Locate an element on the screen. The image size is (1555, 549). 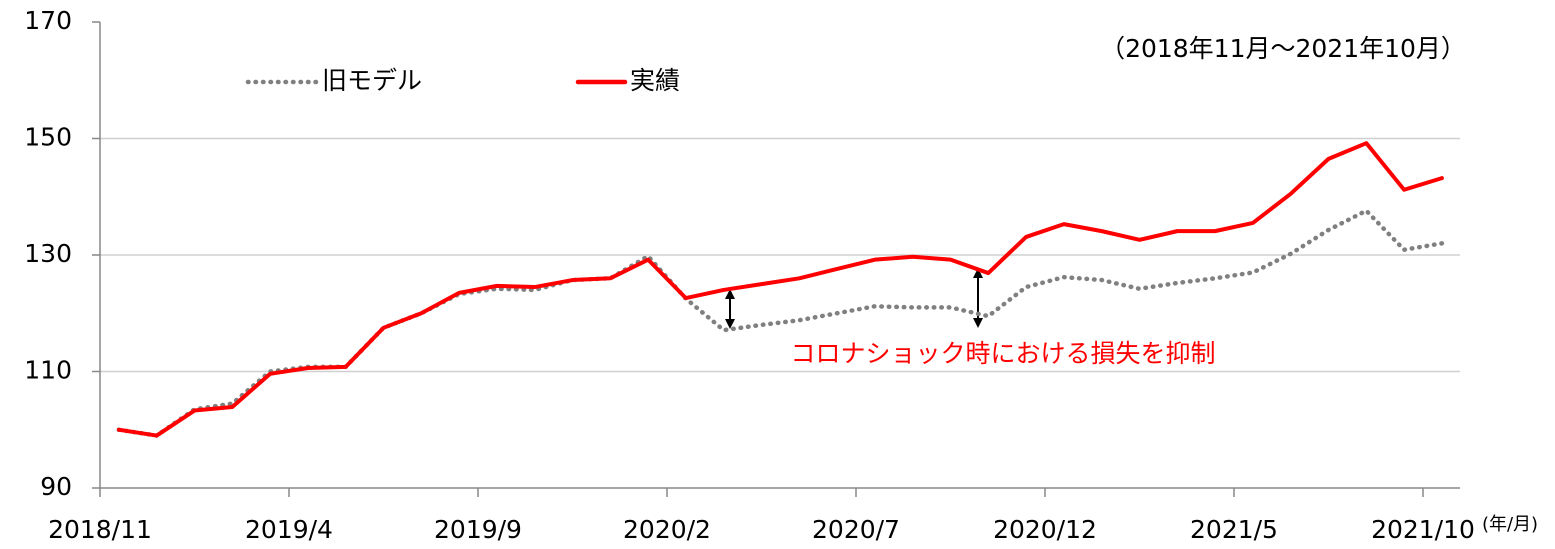
x-tick-label: 2019/9 is located at coordinates (478, 529).